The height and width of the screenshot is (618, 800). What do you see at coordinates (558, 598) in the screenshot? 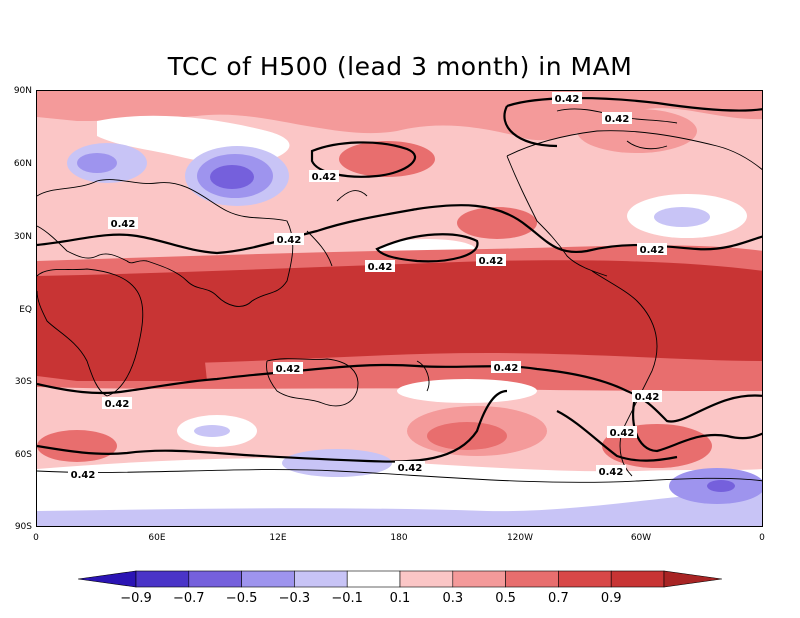
I see `colorbar-tick-label: 0.7` at bounding box center [558, 598].